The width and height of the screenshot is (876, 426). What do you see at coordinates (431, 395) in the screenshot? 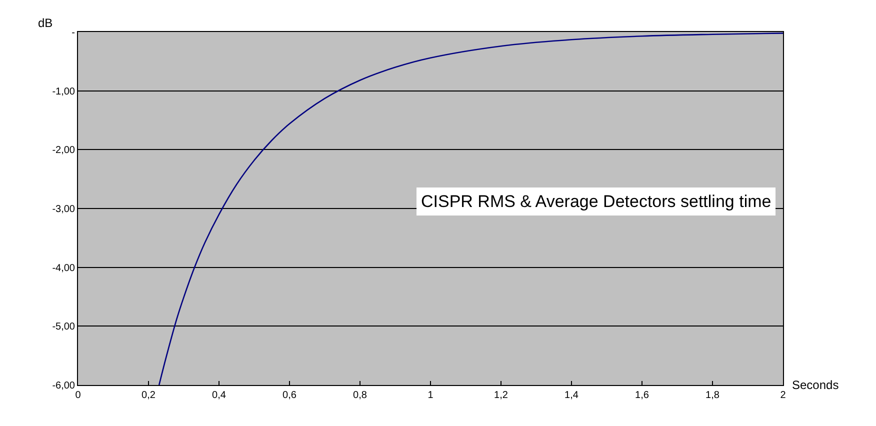
I see `x-tick-label: 1` at bounding box center [431, 395].